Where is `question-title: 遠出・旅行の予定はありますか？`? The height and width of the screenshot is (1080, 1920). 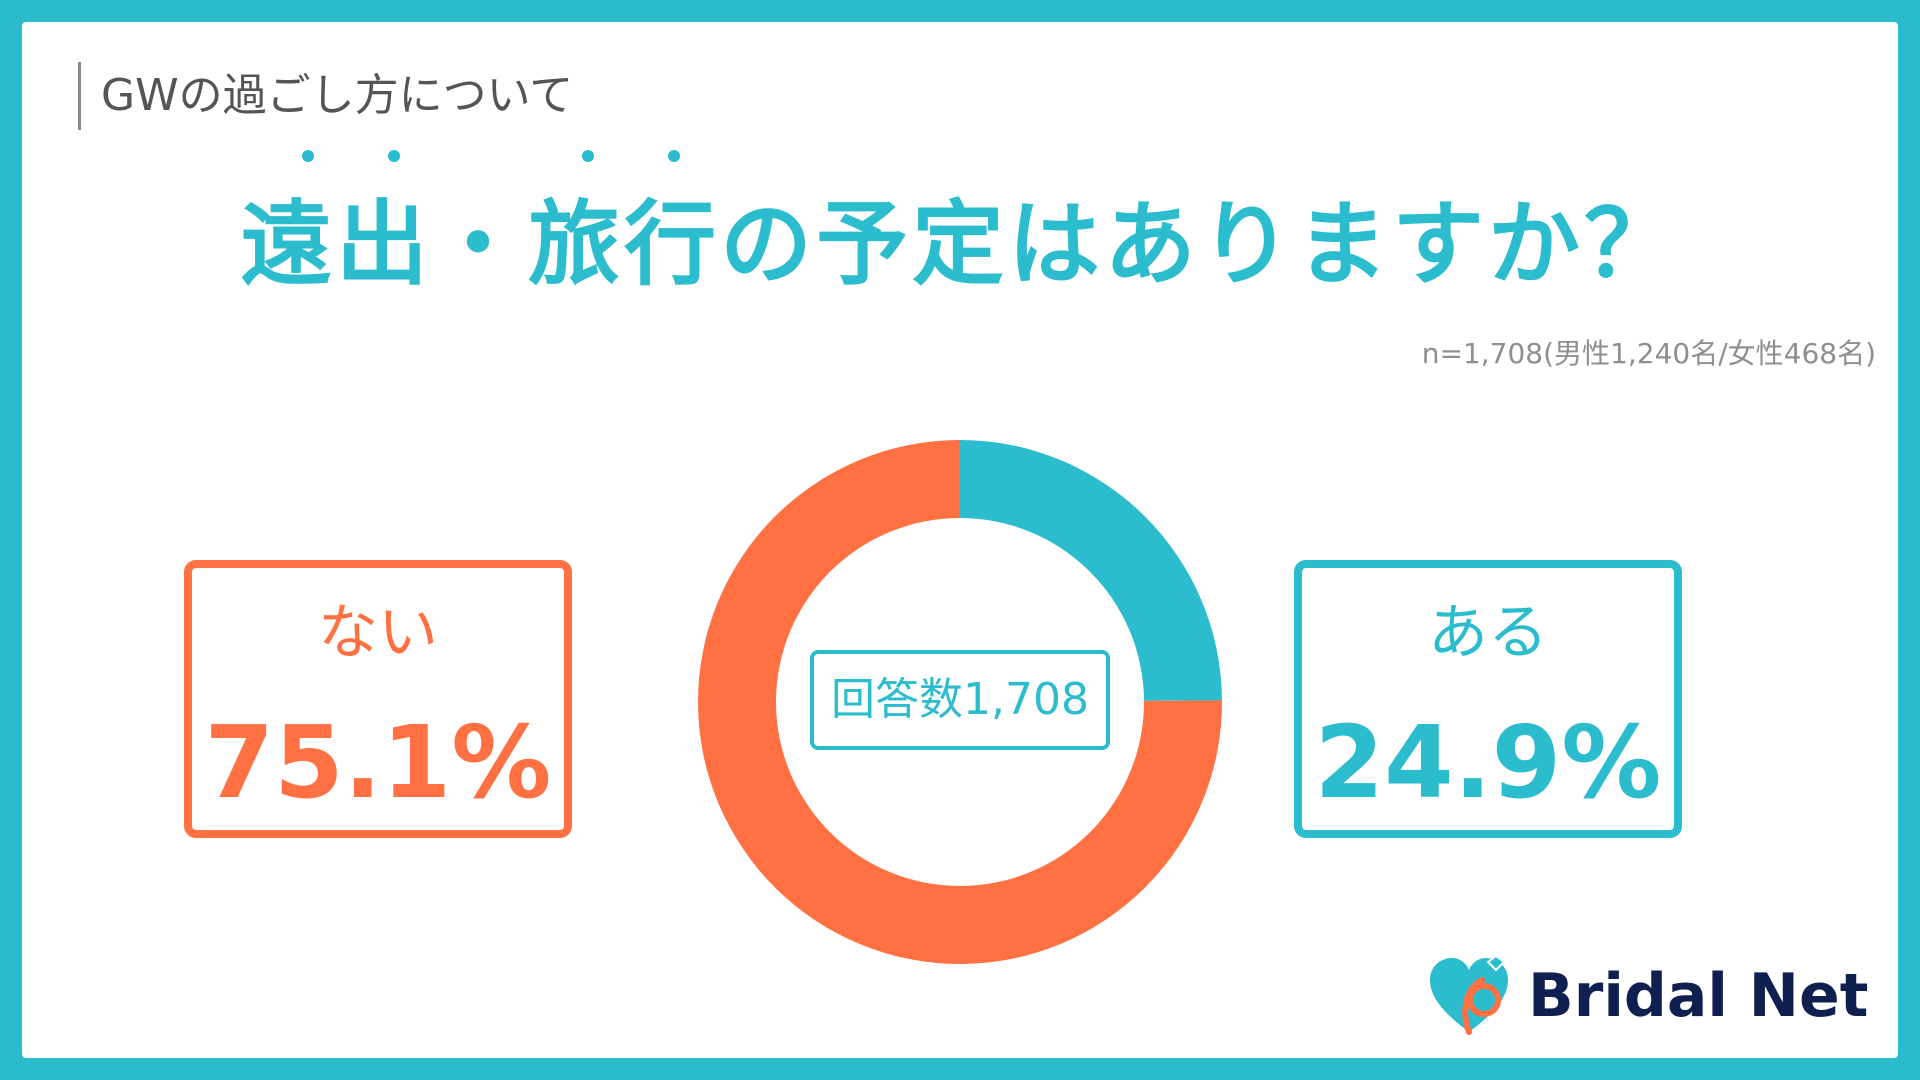 question-title: 遠出・旅行の予定はありますか？ is located at coordinates (959, 244).